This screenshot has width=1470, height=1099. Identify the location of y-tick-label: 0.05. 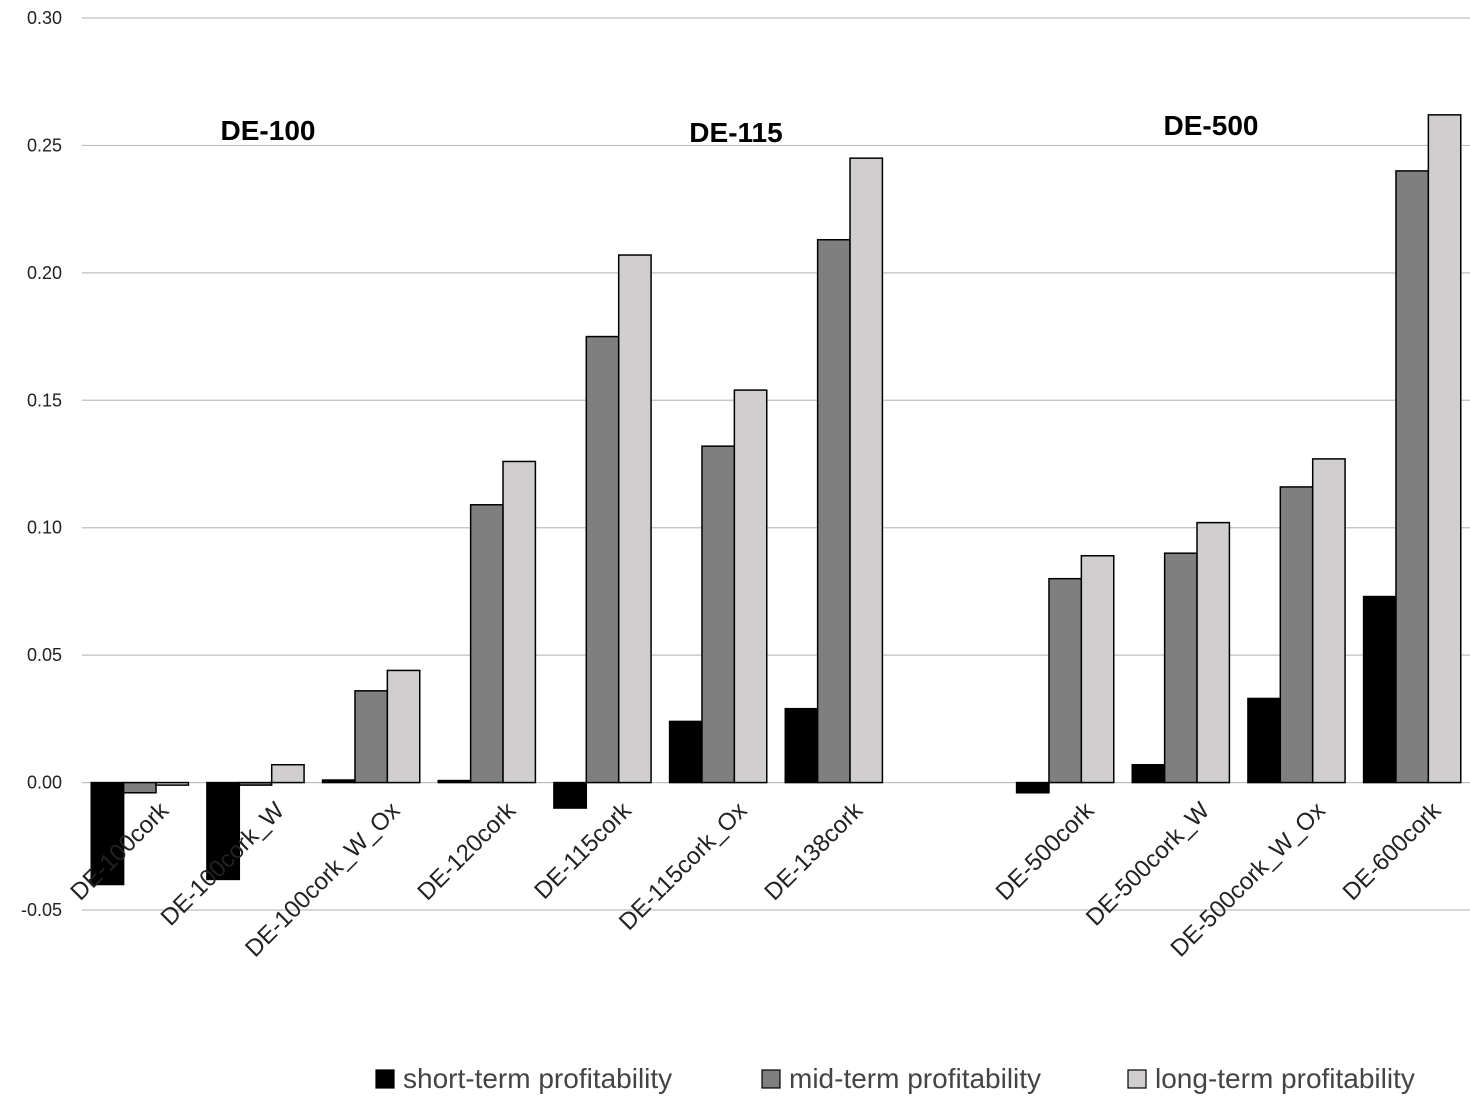
(44, 655).